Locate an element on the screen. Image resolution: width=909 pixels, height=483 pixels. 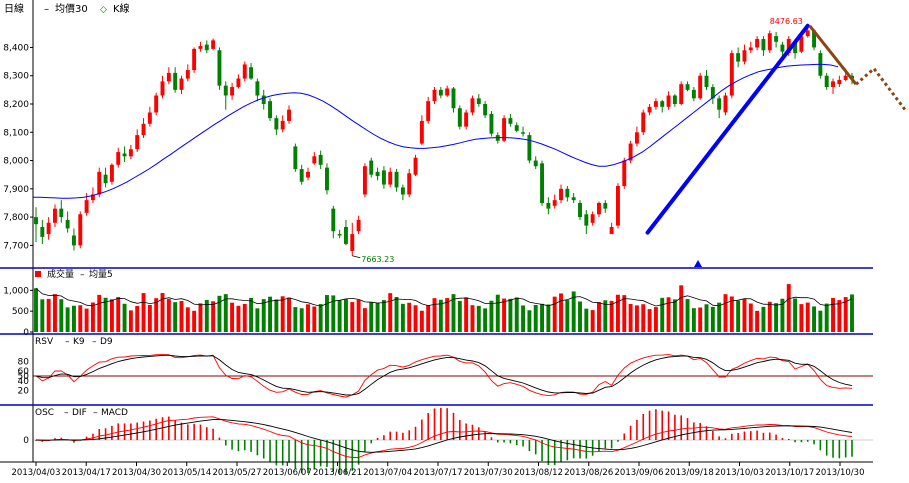
kd-tick-label: 50 is located at coordinates (24, 377).